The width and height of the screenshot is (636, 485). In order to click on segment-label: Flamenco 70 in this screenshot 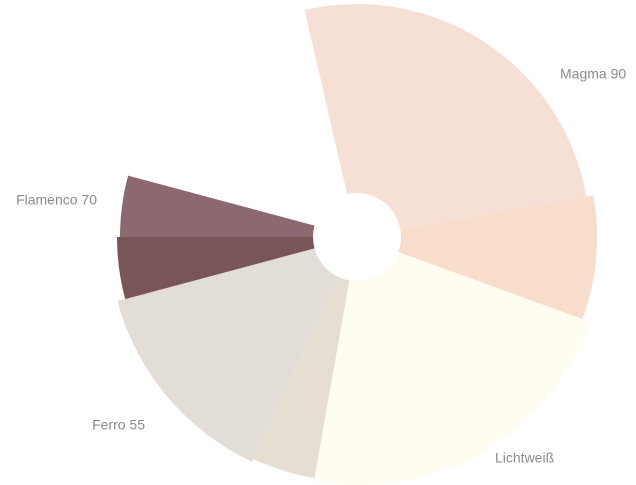, I will do `click(56, 200)`.